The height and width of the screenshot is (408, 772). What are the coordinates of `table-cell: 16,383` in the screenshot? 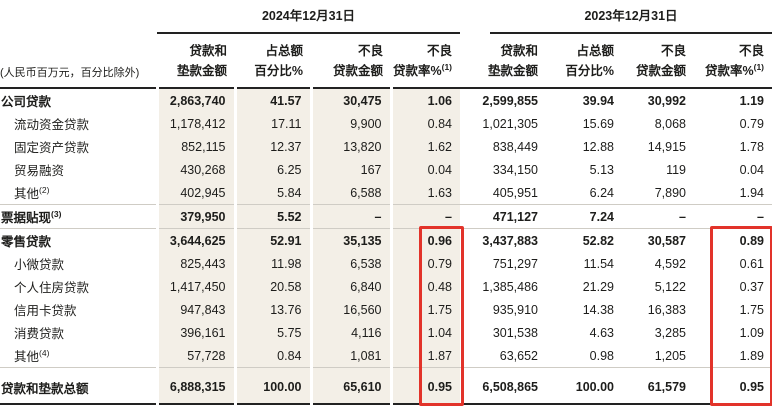 It's located at (666, 309).